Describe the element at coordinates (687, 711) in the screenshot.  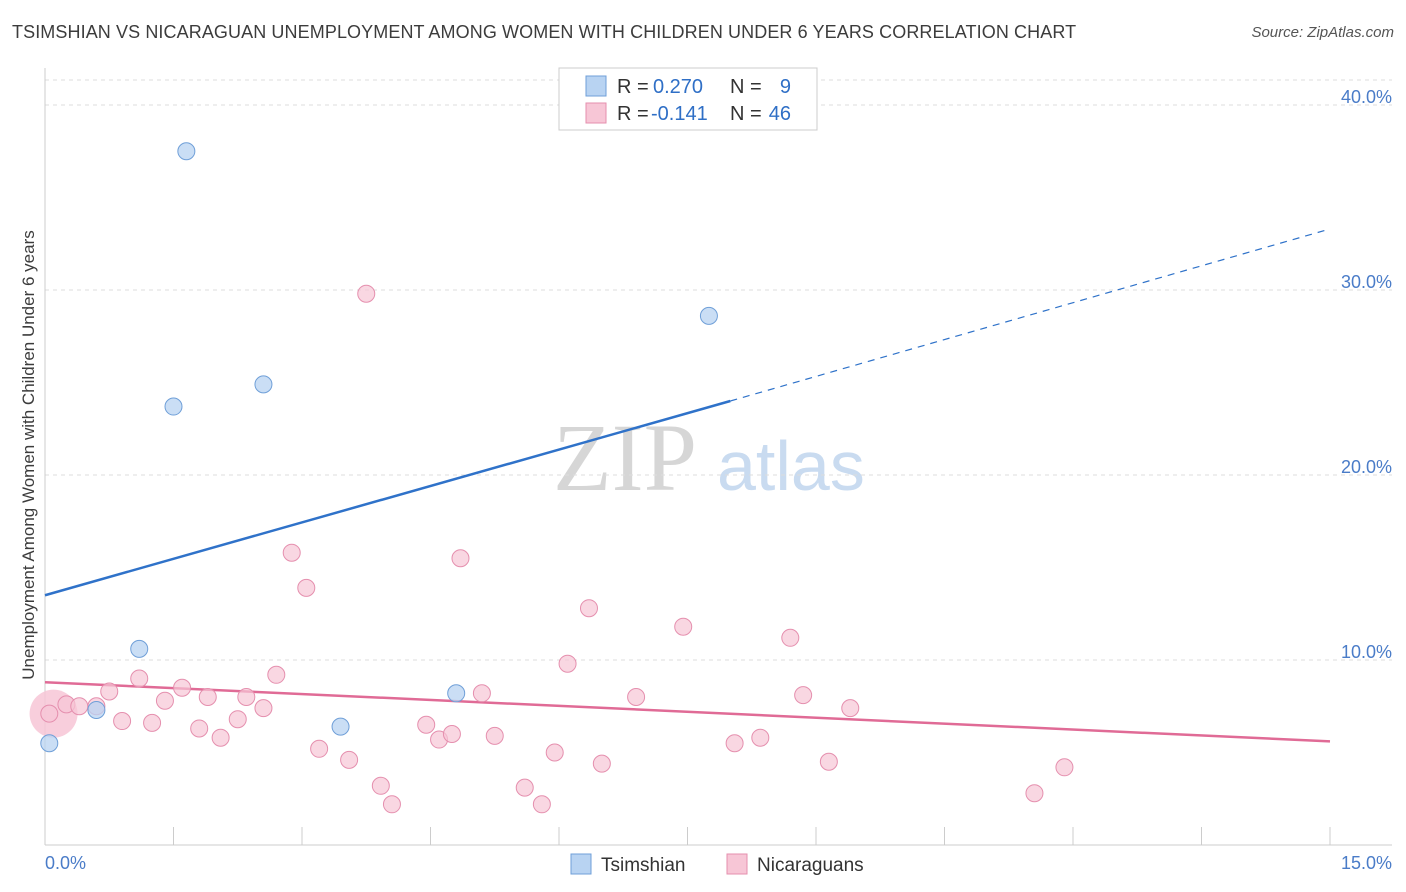
I see `trend-line-nicaraguan` at that location.